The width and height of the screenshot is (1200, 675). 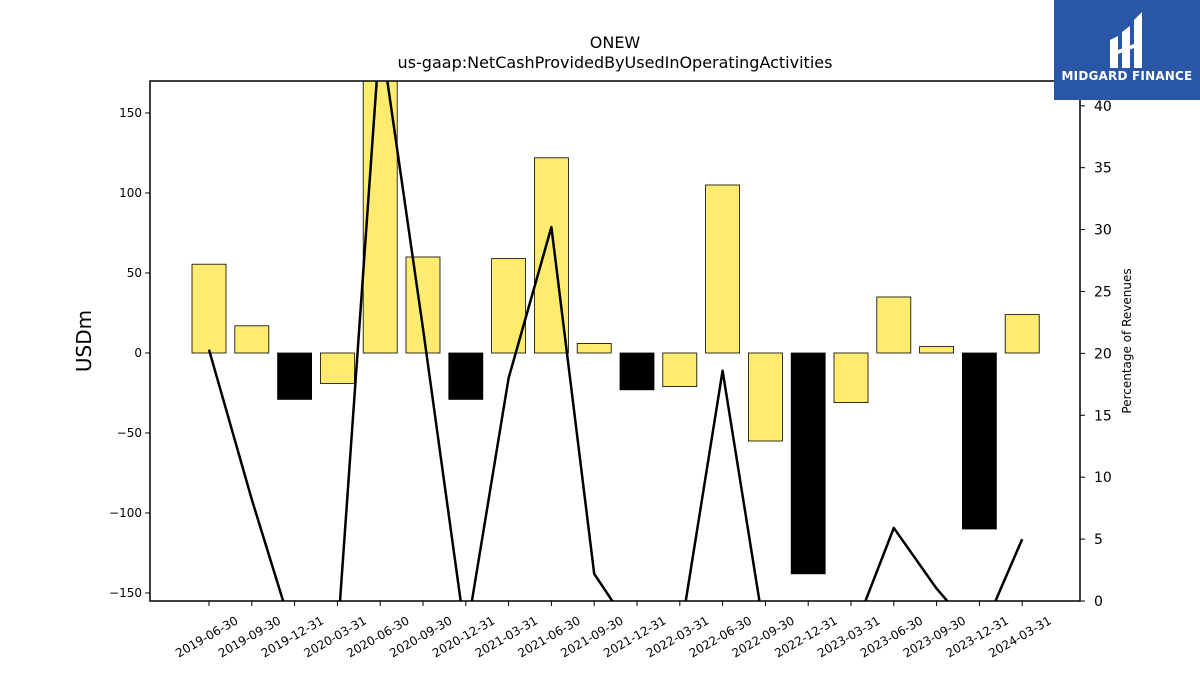 I want to click on y2-tick-label: 0, so click(x=1098, y=602).